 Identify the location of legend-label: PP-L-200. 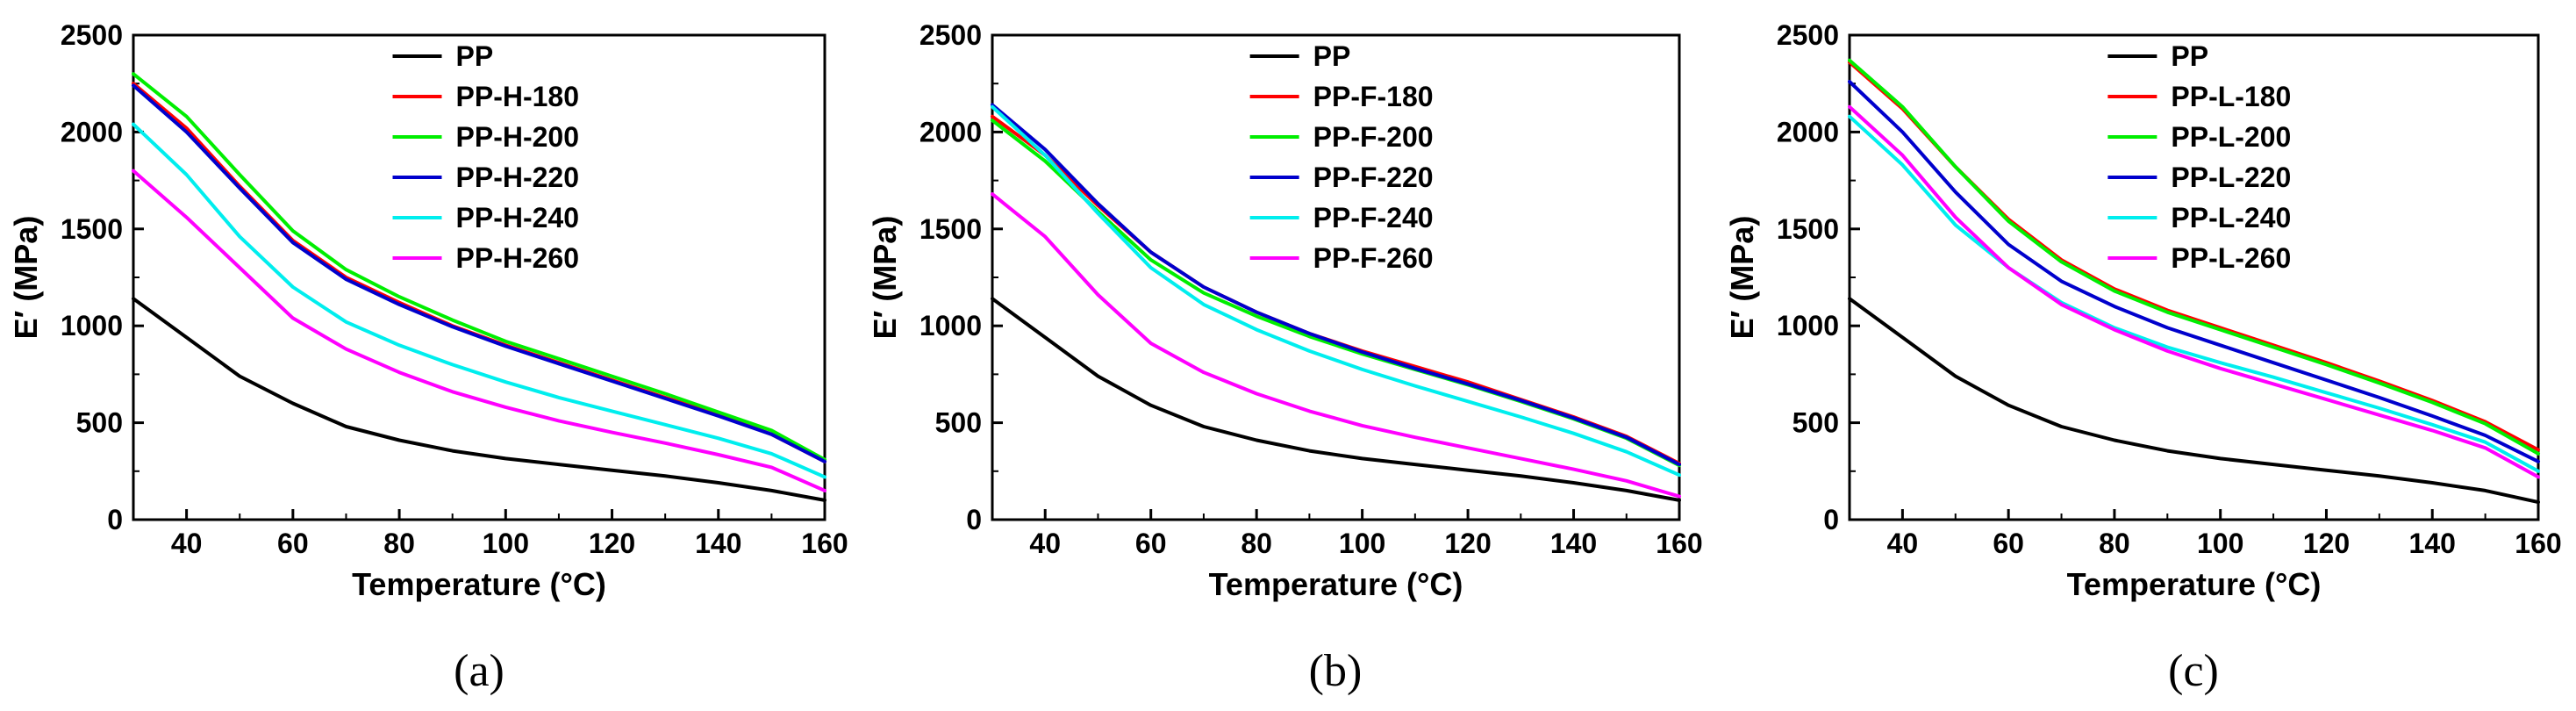
(2231, 137).